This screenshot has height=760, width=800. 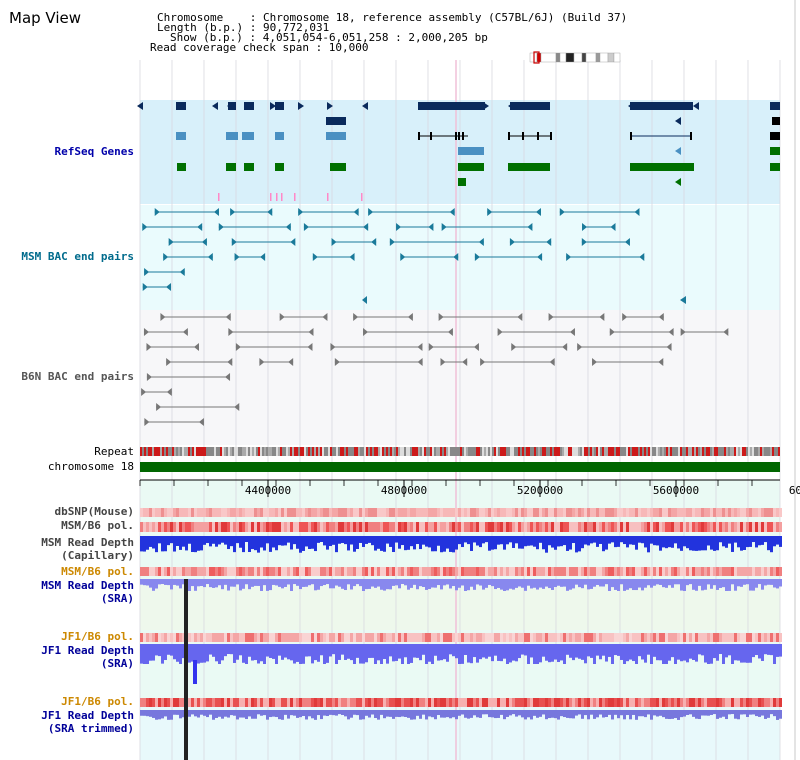 I want to click on track-label-msm-depth-capillary: MSM Read Depth, so click(x=87, y=542).